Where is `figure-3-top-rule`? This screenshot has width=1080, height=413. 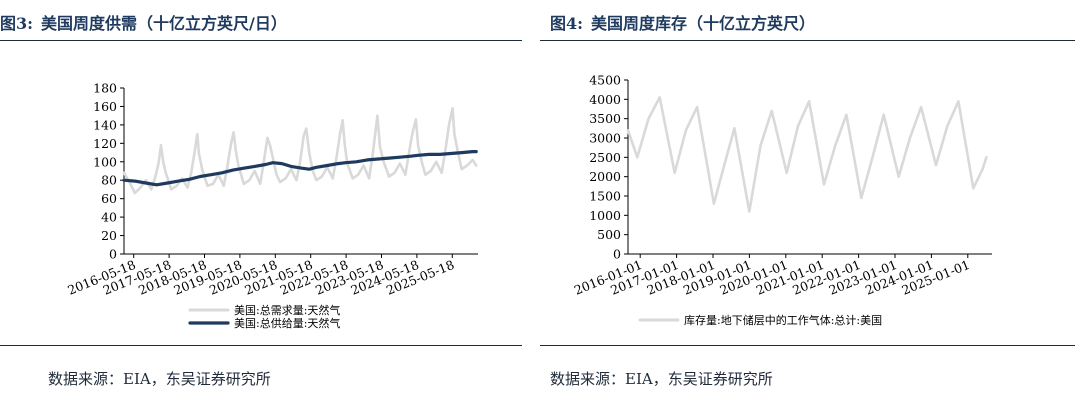 figure-3-top-rule is located at coordinates (261, 40).